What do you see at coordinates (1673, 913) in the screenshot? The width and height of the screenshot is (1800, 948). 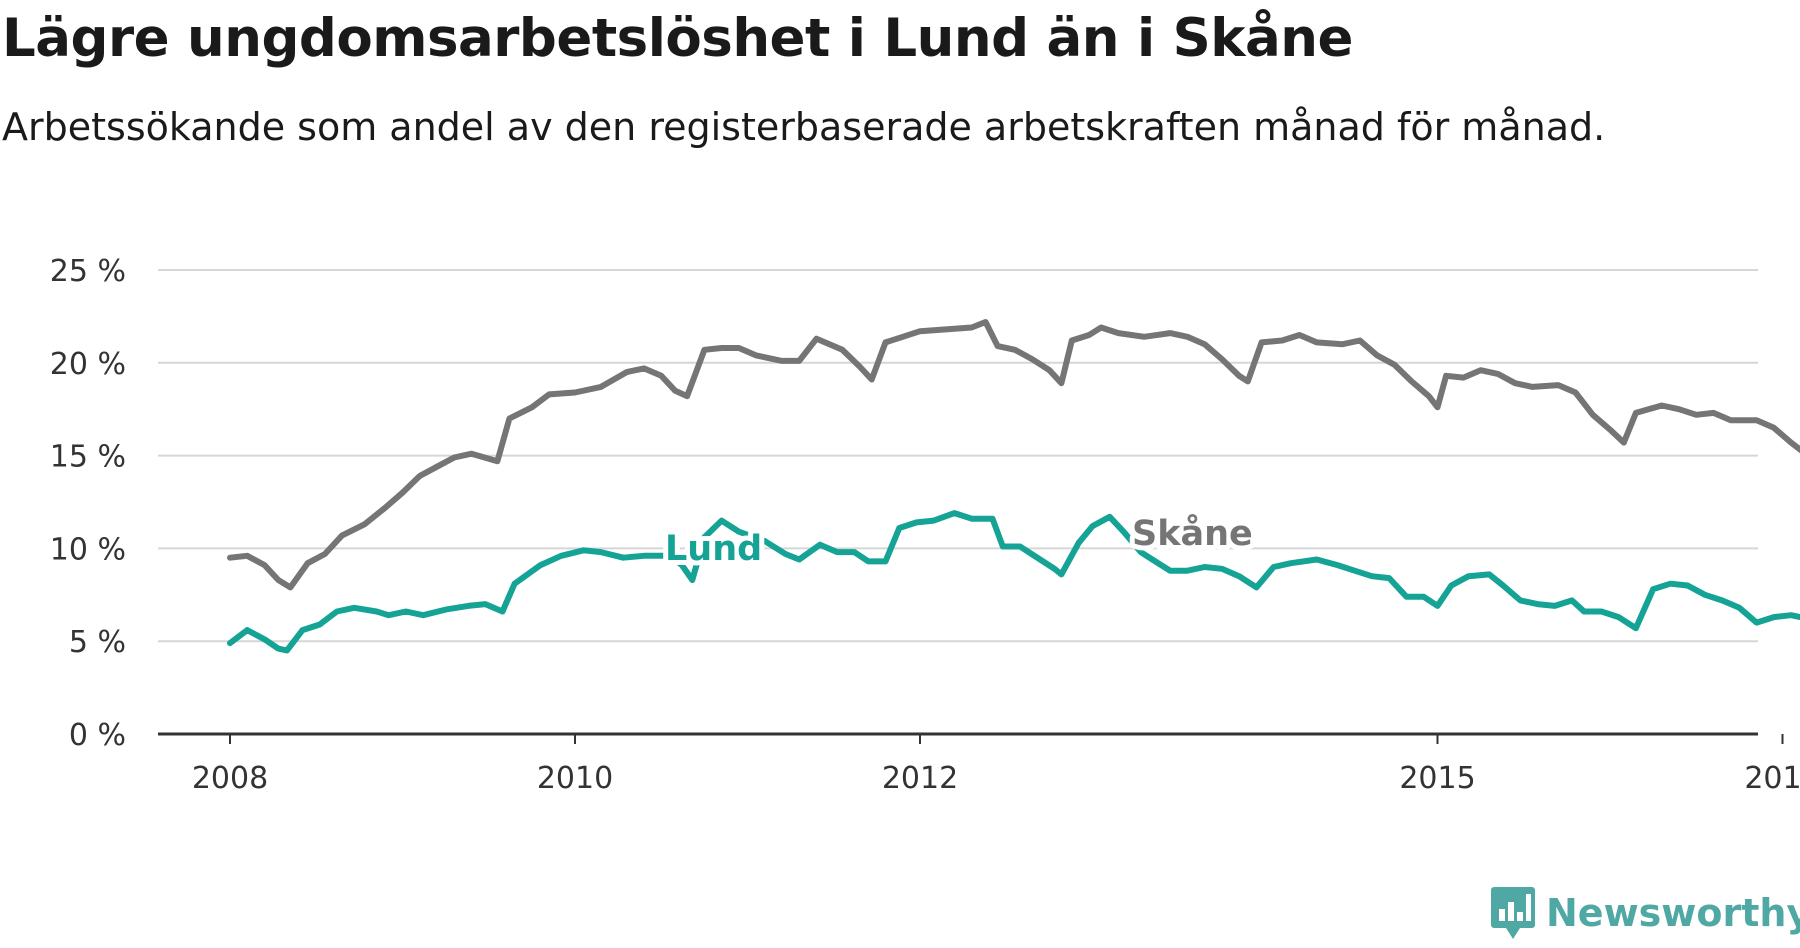 I see `newsworthy-logo-text: Newsworthy` at bounding box center [1673, 913].